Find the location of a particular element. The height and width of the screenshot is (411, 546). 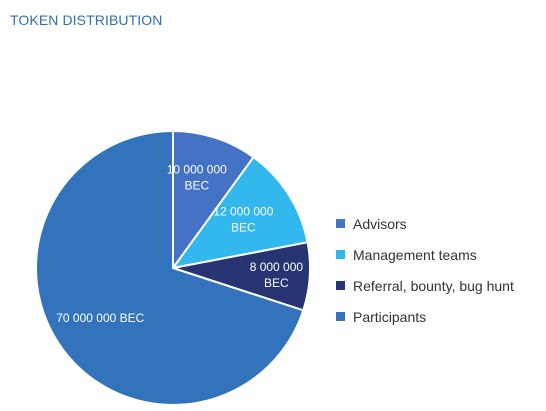

legend-item: Referral, bounty, bug hunt is located at coordinates (438, 285).